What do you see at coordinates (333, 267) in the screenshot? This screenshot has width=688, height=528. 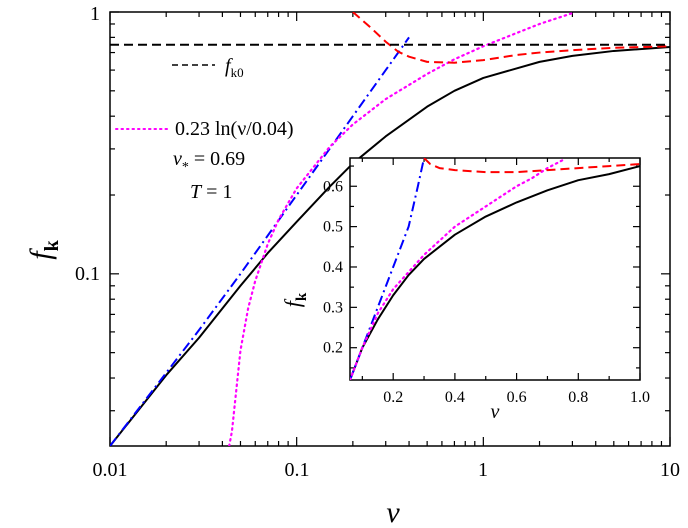 I see `inset-y-tick-label: 0.4` at bounding box center [333, 267].